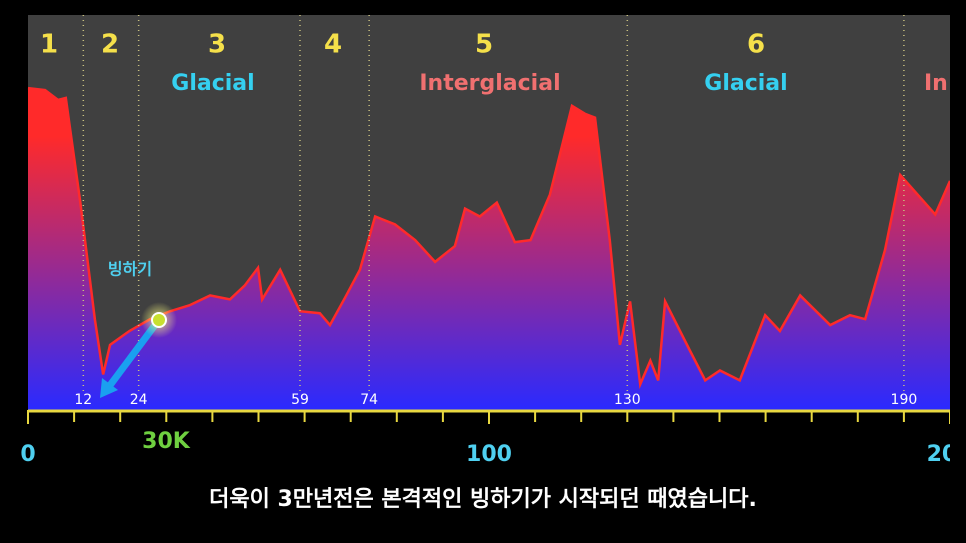 The height and width of the screenshot is (543, 966). Describe the element at coordinates (159, 320) in the screenshot. I see `marker` at that location.